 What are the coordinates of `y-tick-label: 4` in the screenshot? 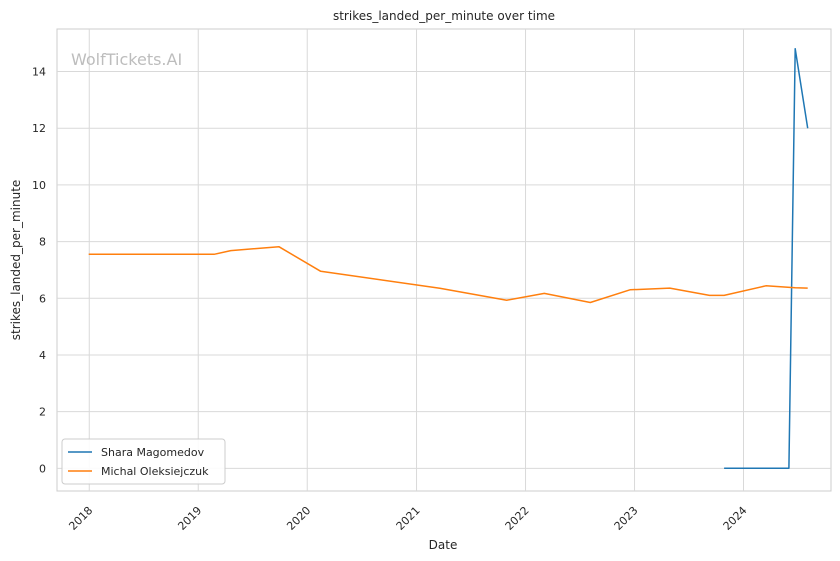 It's located at (42, 355).